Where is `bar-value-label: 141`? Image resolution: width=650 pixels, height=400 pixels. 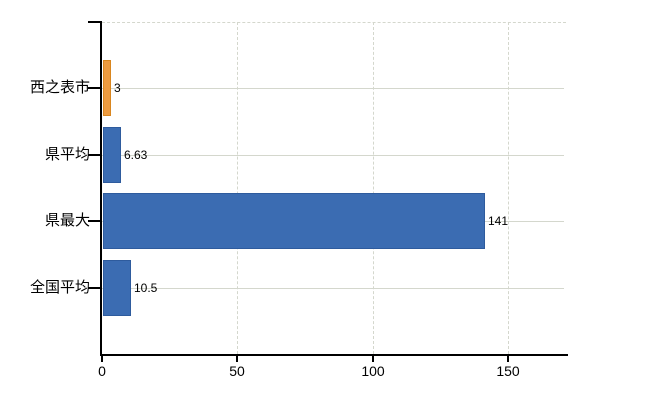 bar-value-label: 141 is located at coordinates (498, 221).